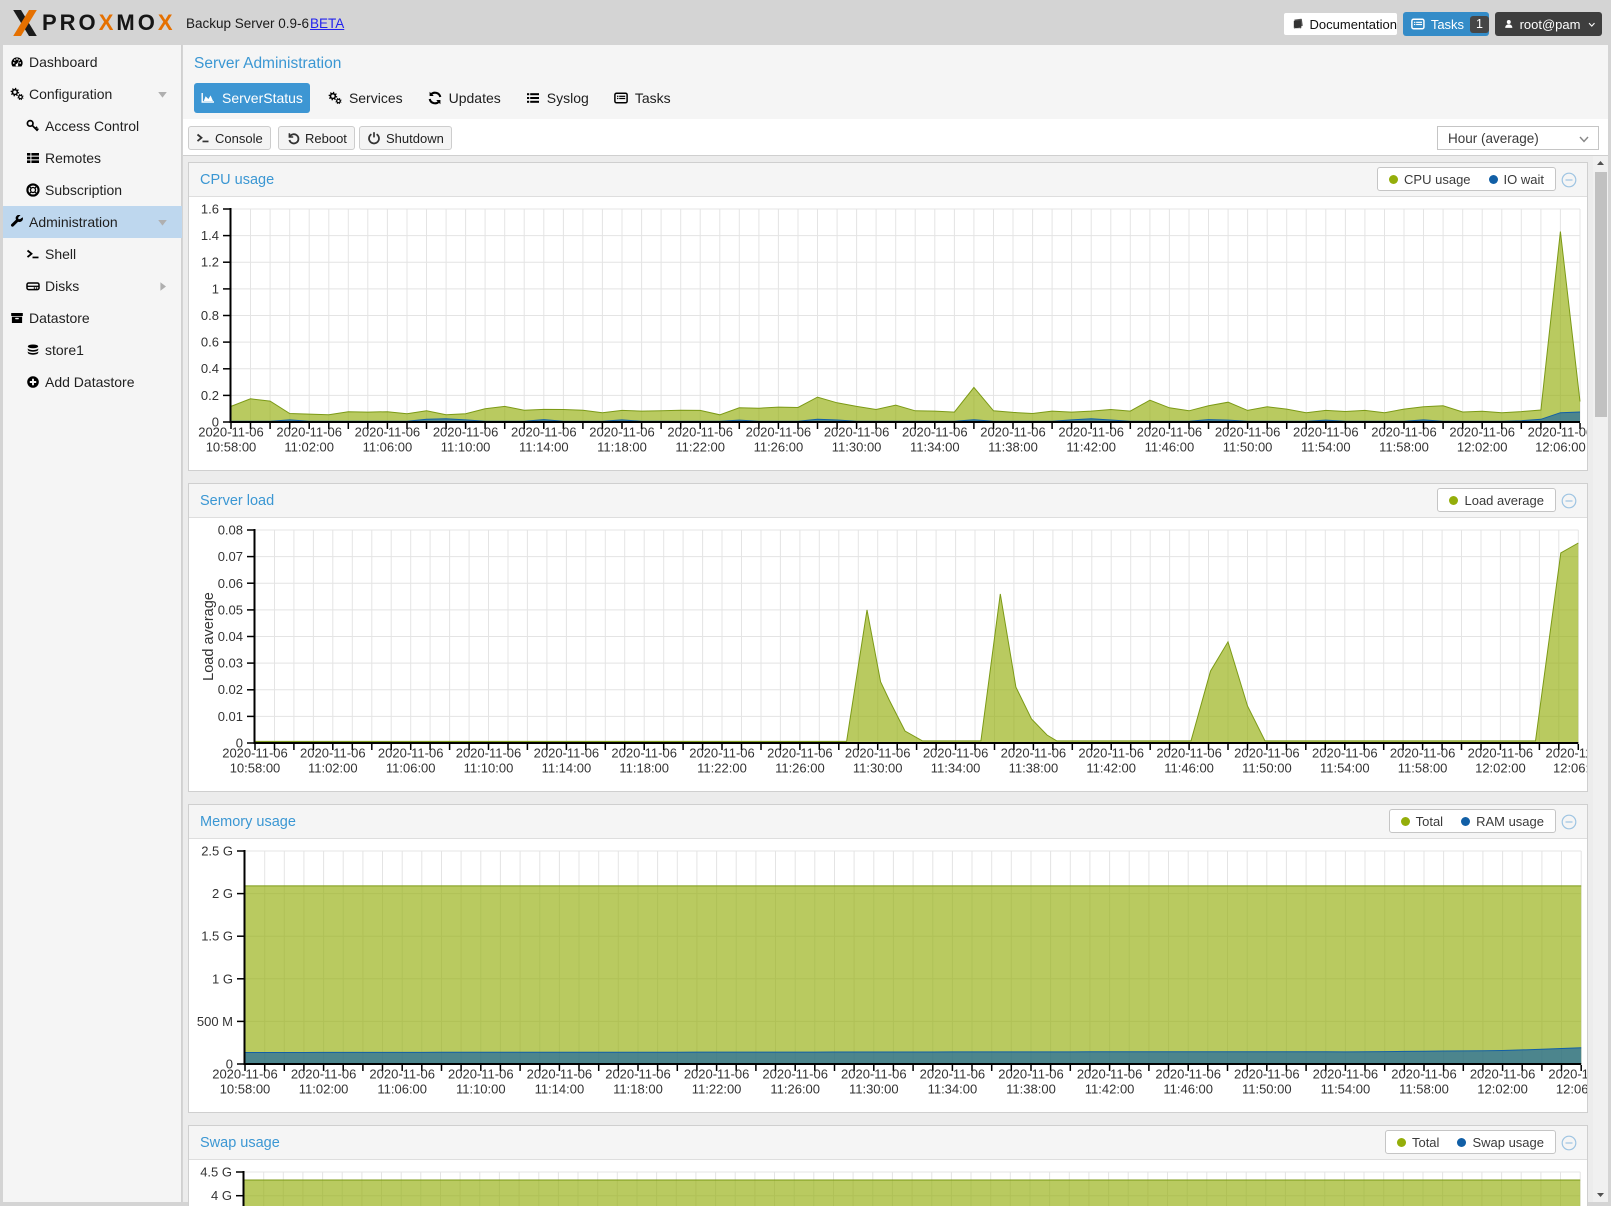  I want to click on svg-text: 0.01, so click(230, 716).